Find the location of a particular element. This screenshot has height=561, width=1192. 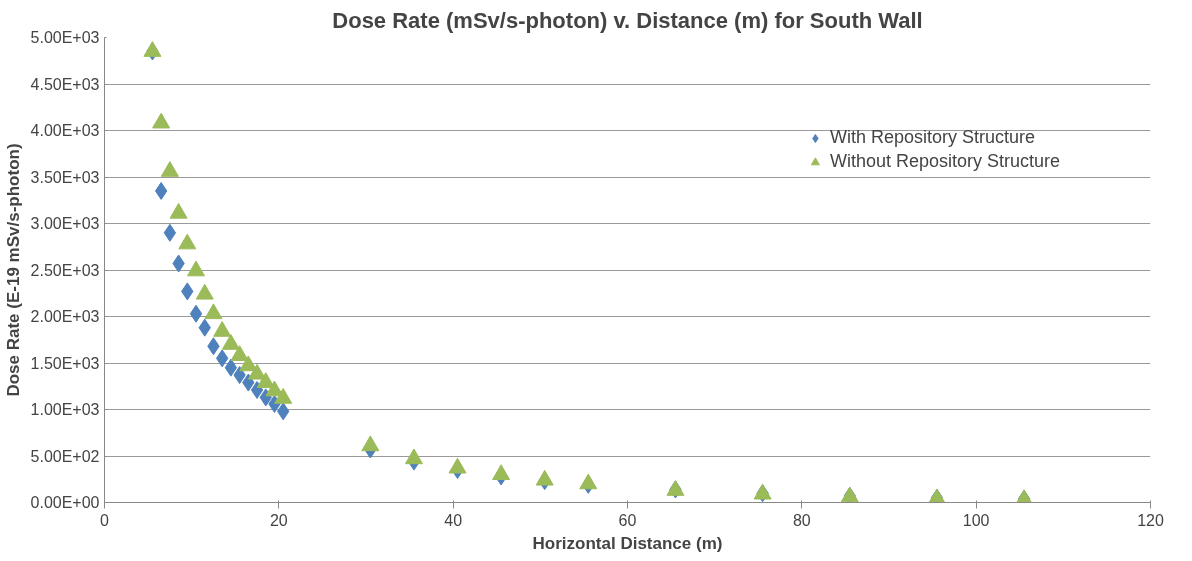

x-tick-label: 120 is located at coordinates (1150, 520).